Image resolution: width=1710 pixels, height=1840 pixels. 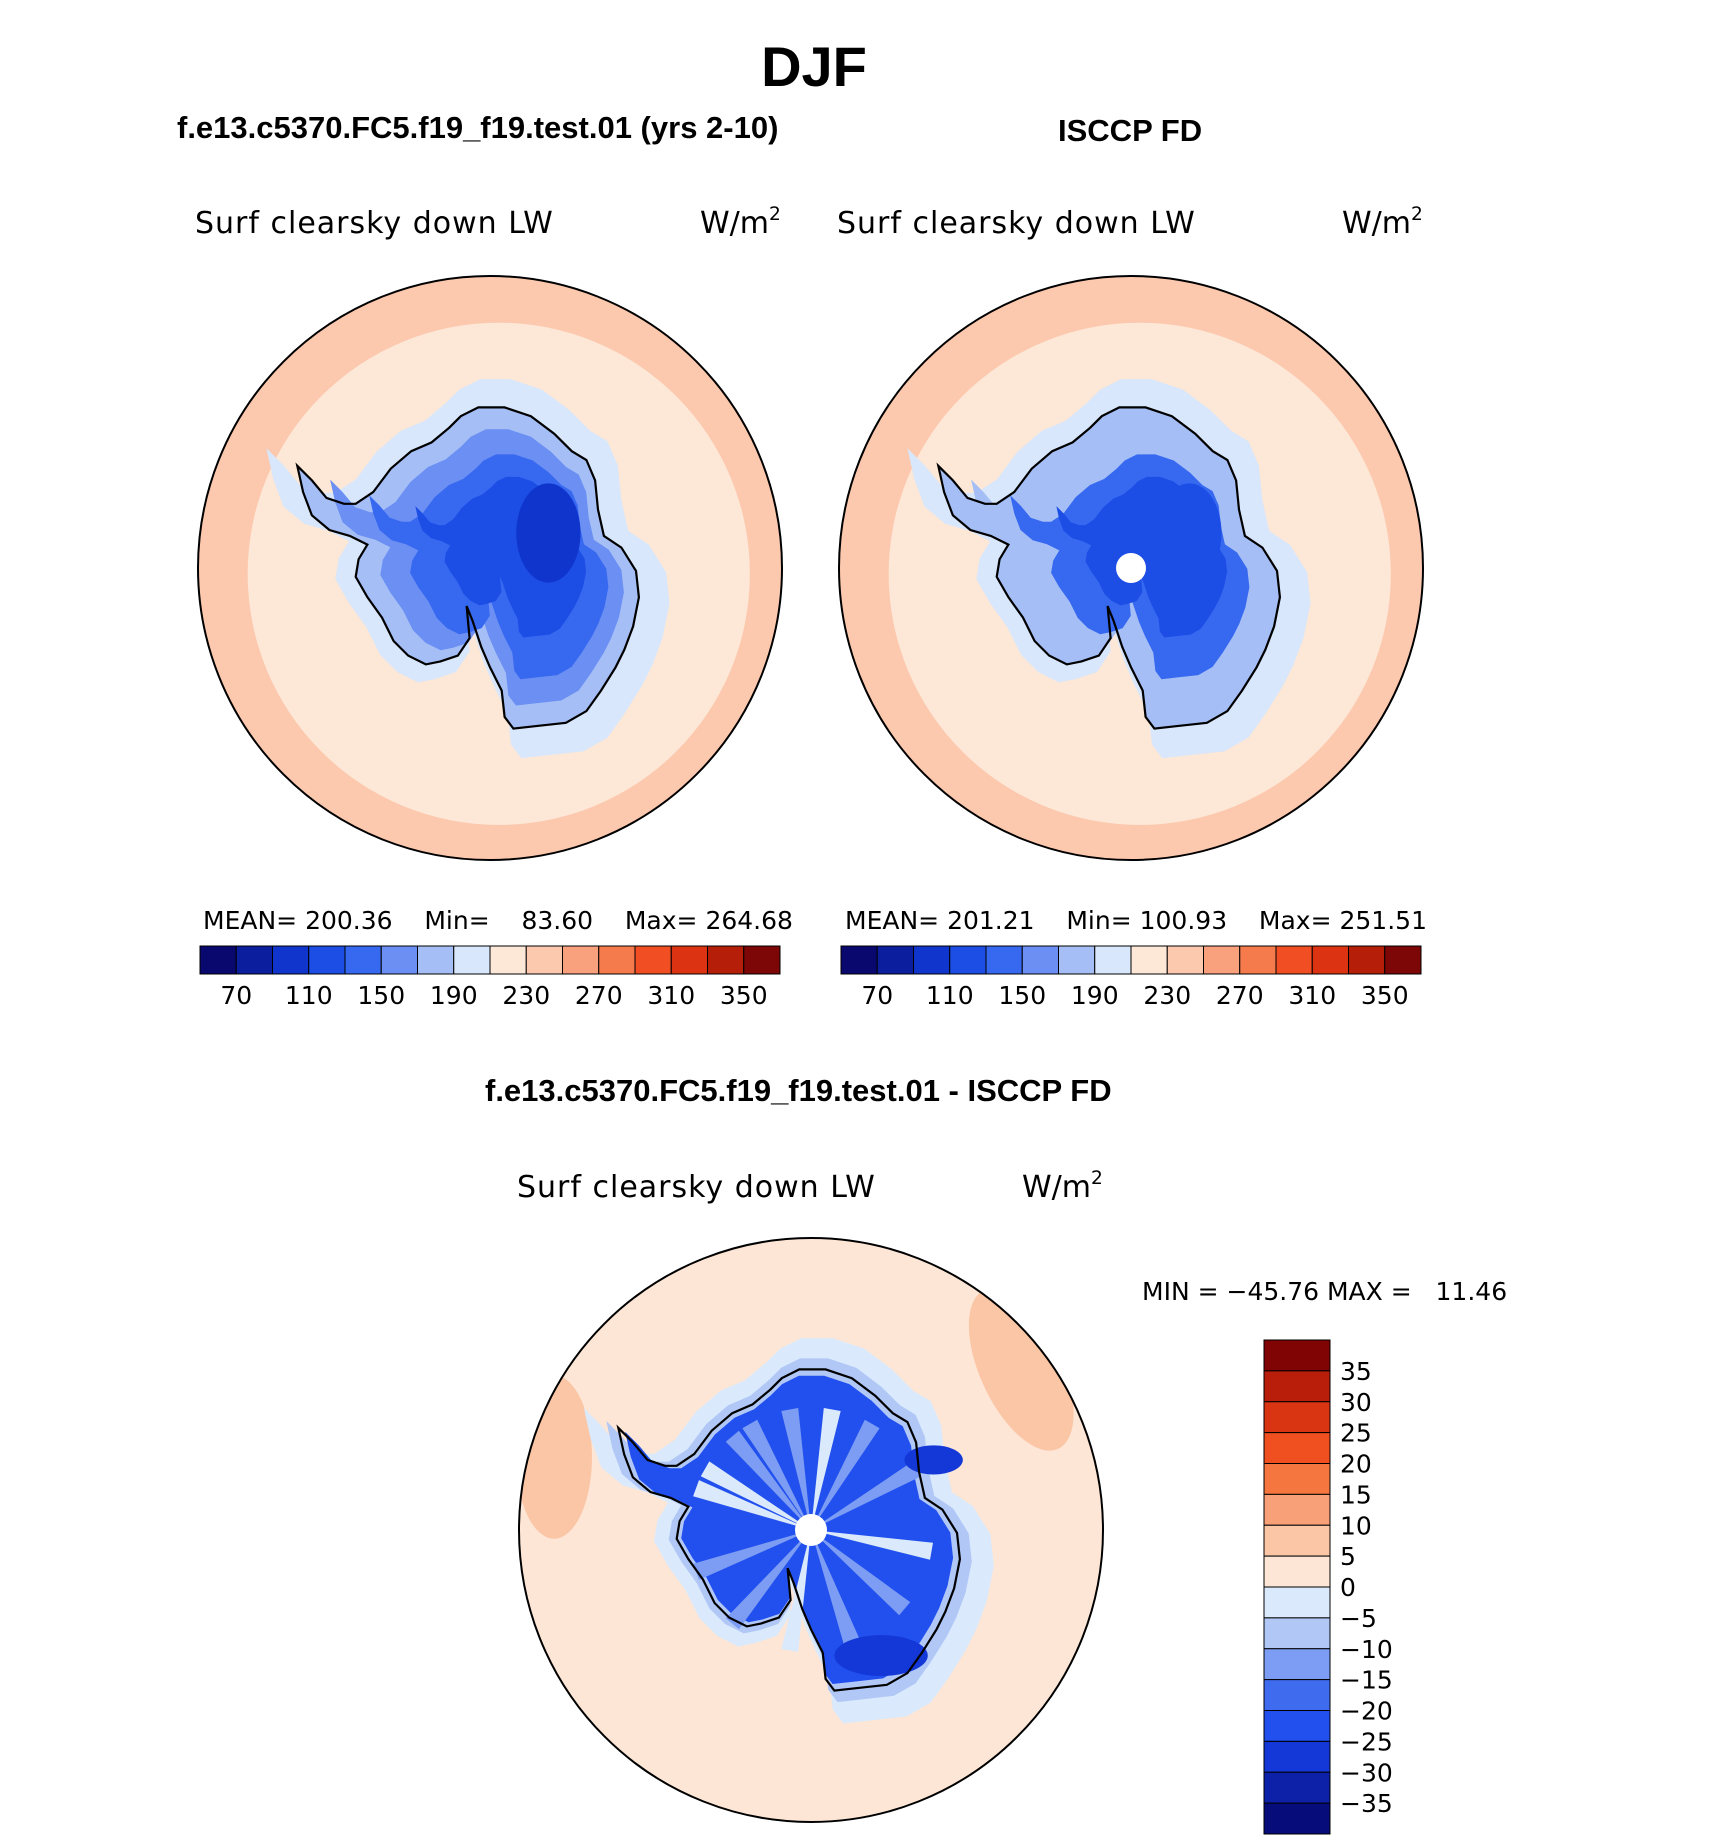 I want to click on diff-colorbar-tick: 5, so click(x=1348, y=1556).